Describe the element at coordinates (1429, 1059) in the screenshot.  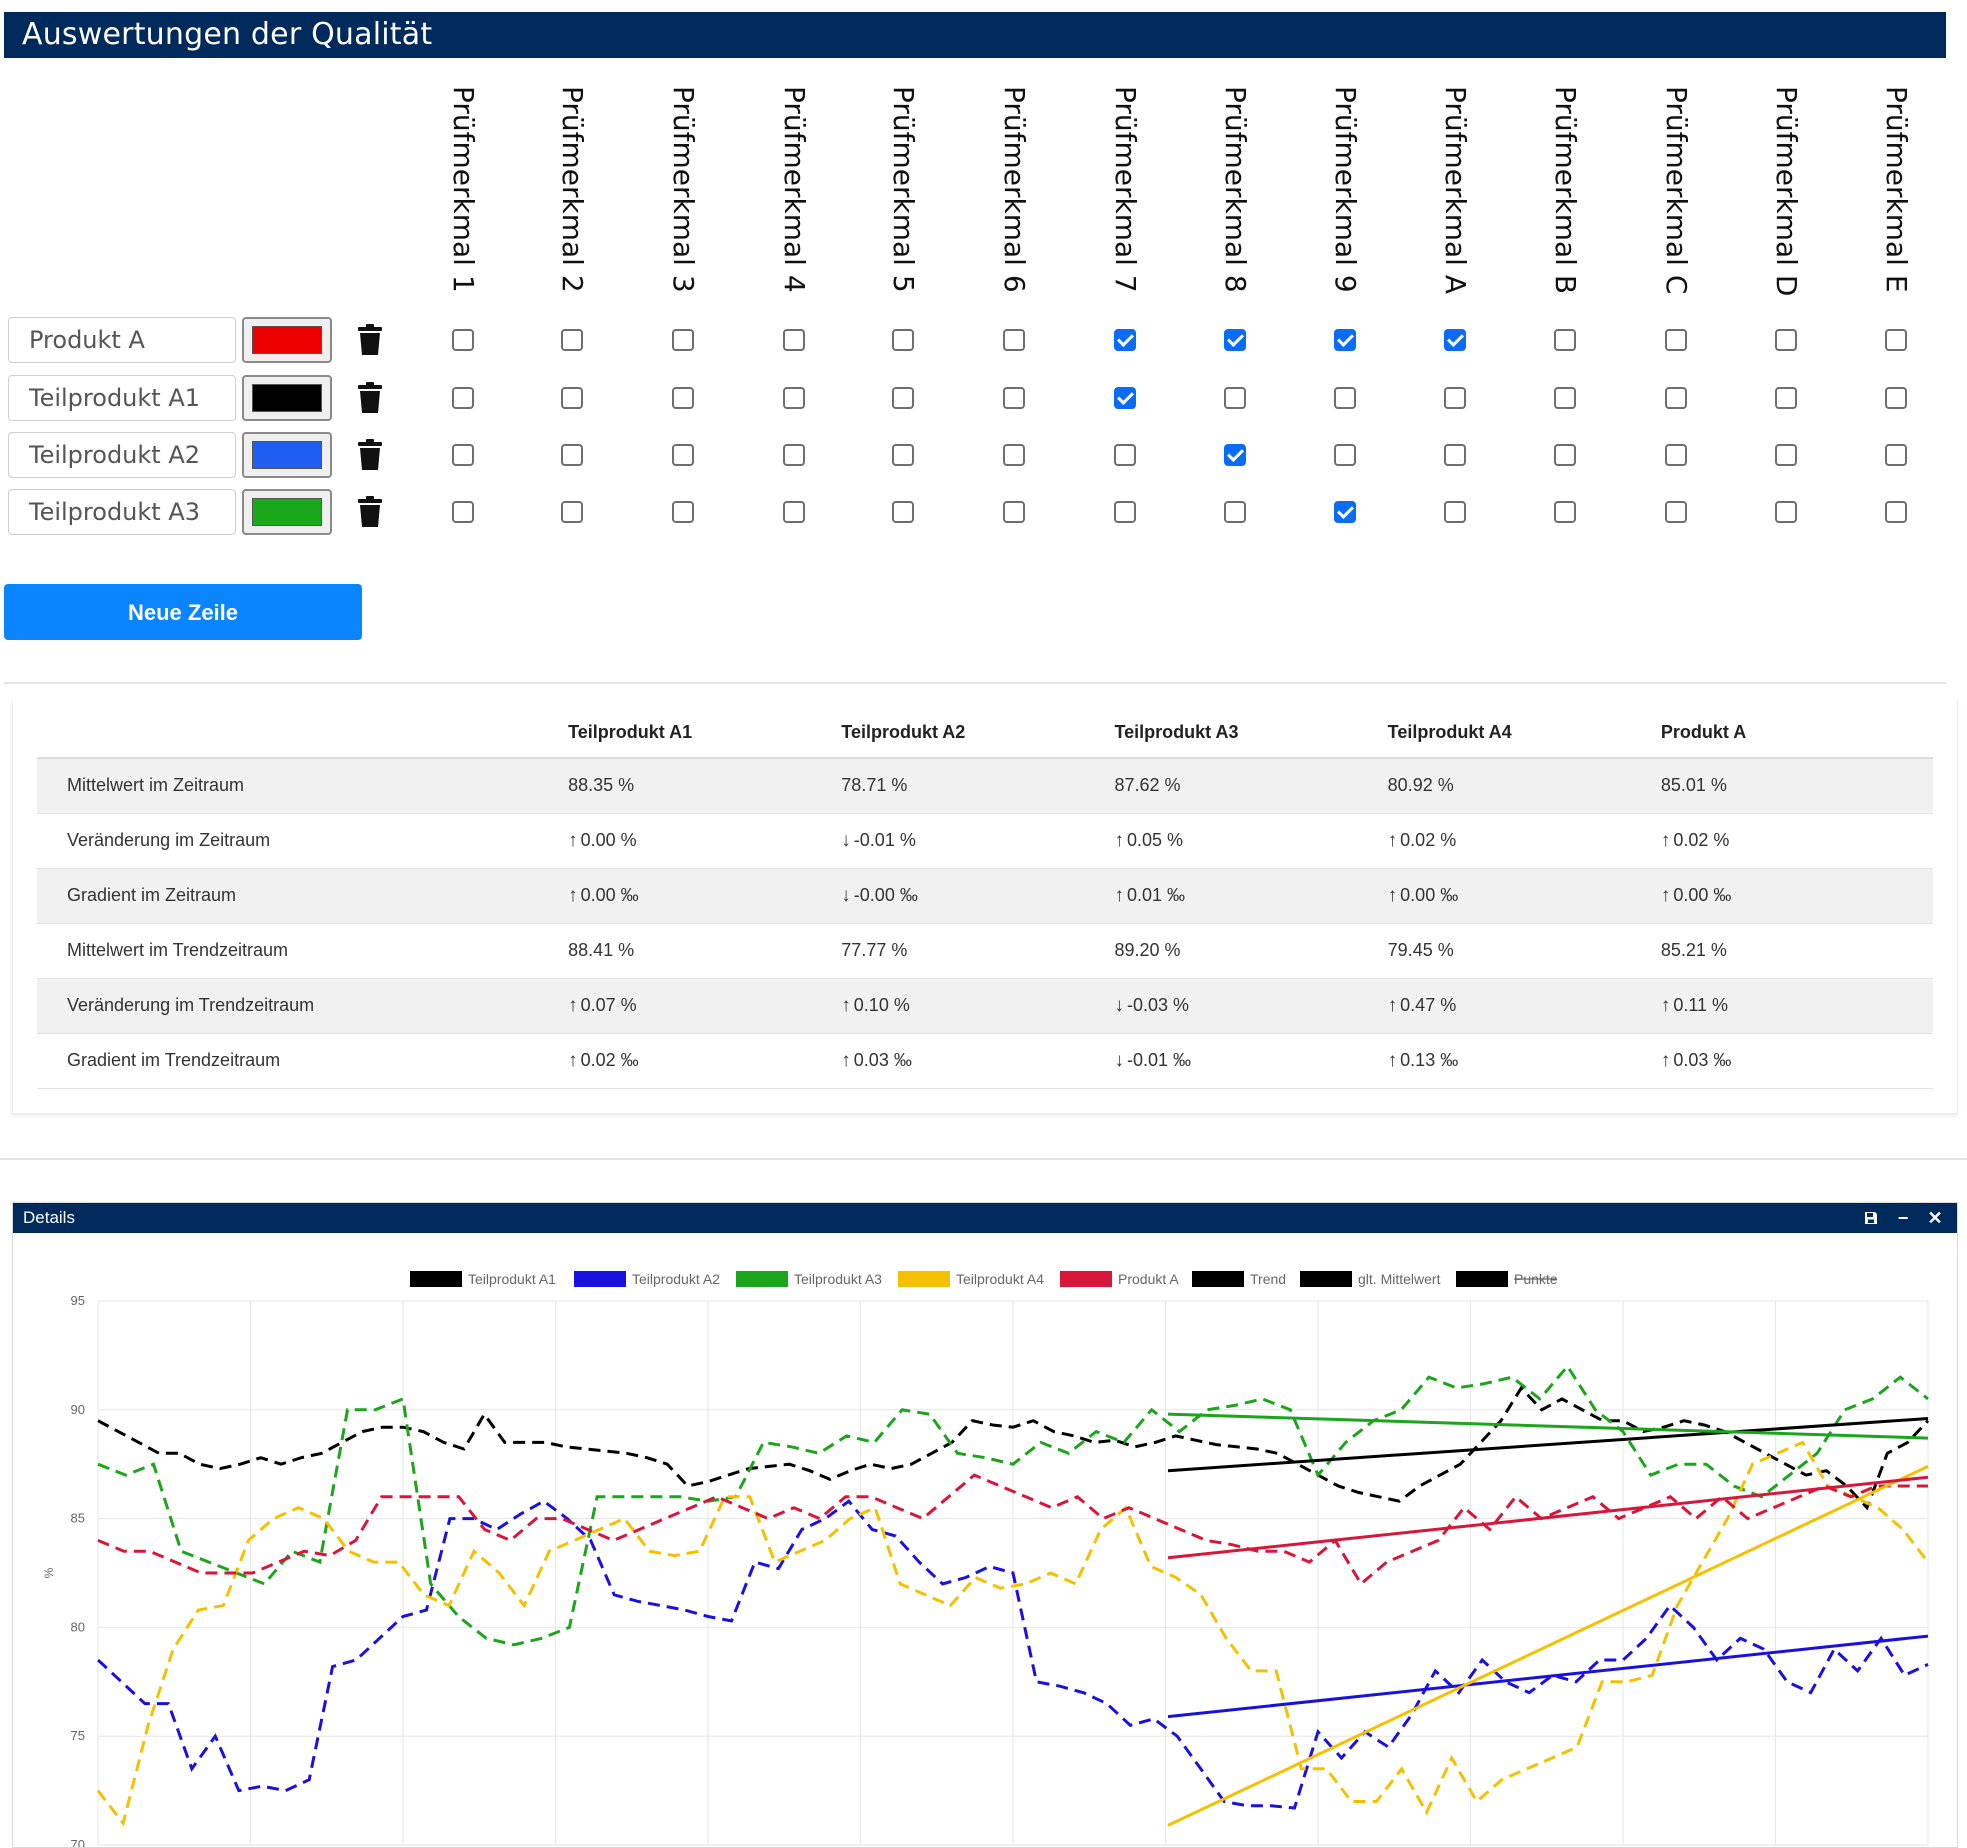
I see `stats-value: 0.13 ‰` at that location.